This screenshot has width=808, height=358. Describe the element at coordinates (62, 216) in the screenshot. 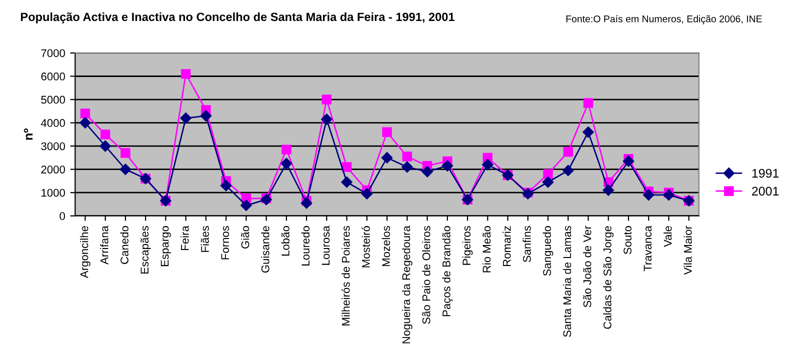

I see `y-tick-label: 0` at that location.